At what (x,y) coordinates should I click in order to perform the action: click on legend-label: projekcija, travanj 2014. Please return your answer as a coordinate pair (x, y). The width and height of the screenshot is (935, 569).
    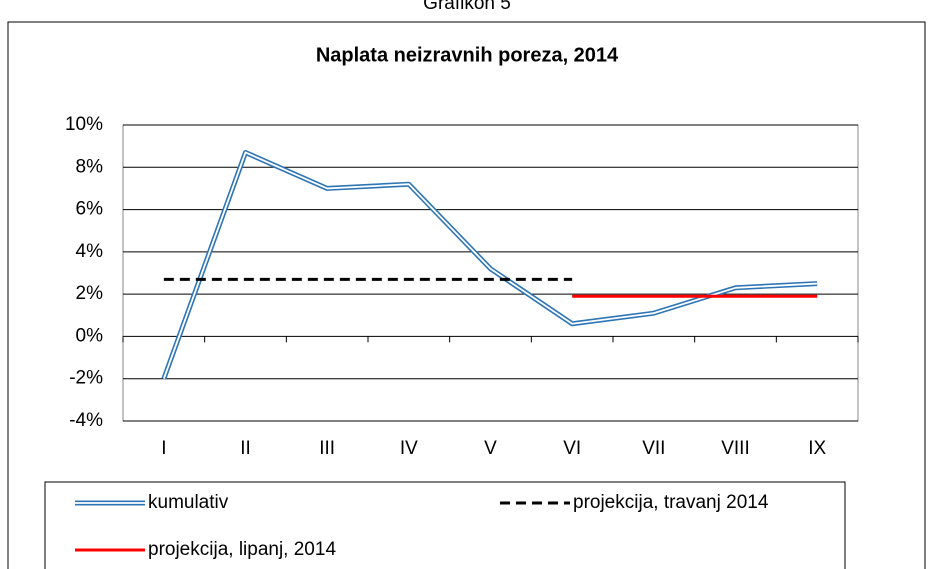
    Looking at the image, I should click on (671, 502).